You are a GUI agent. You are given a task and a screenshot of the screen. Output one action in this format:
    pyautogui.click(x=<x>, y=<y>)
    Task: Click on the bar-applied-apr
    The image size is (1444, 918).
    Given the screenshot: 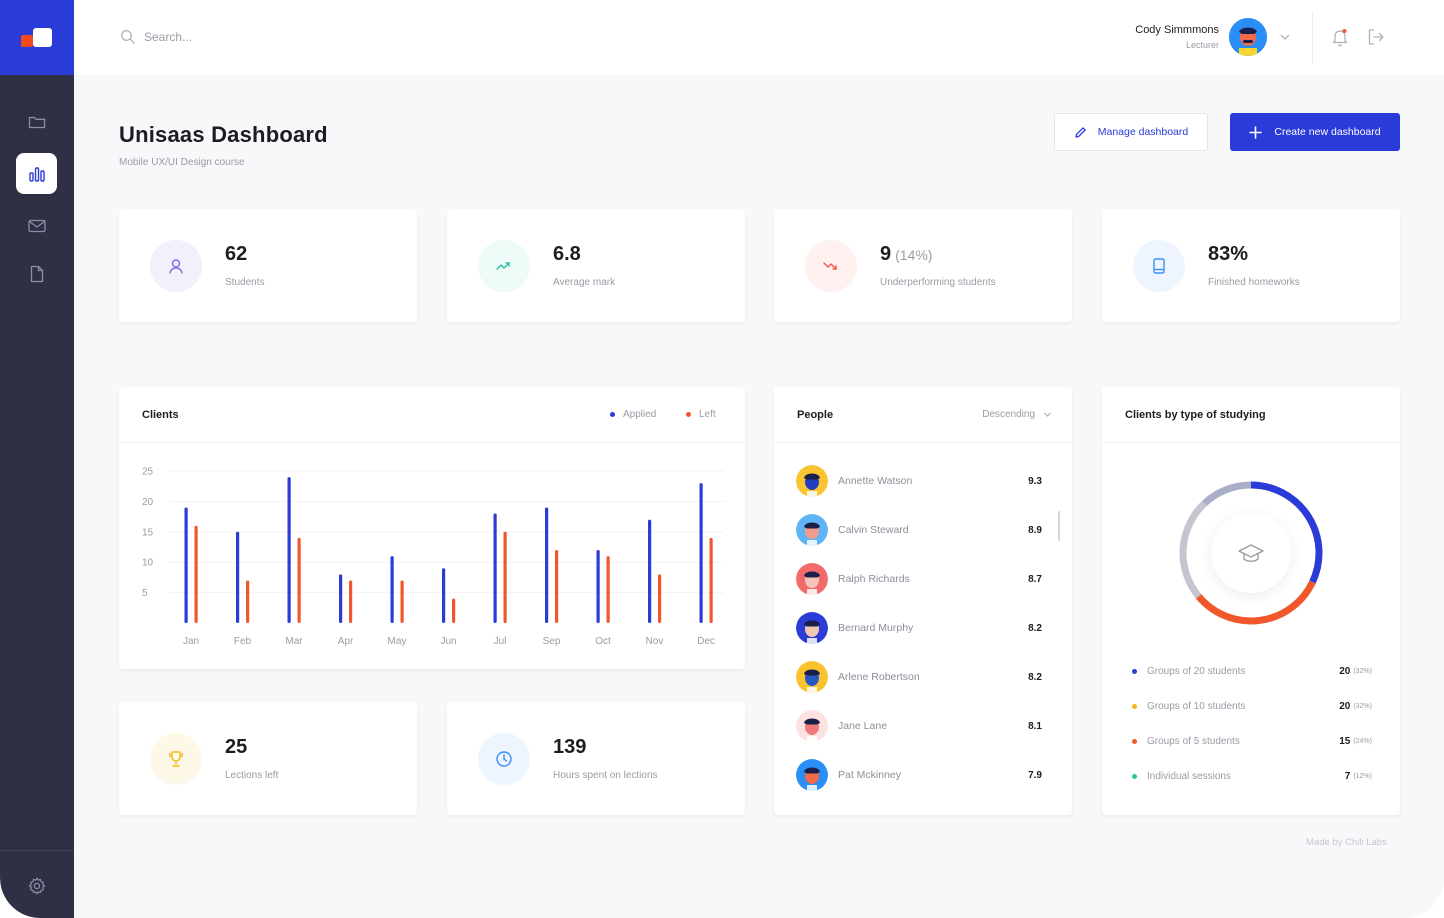 What is the action you would take?
    pyautogui.click(x=341, y=598)
    